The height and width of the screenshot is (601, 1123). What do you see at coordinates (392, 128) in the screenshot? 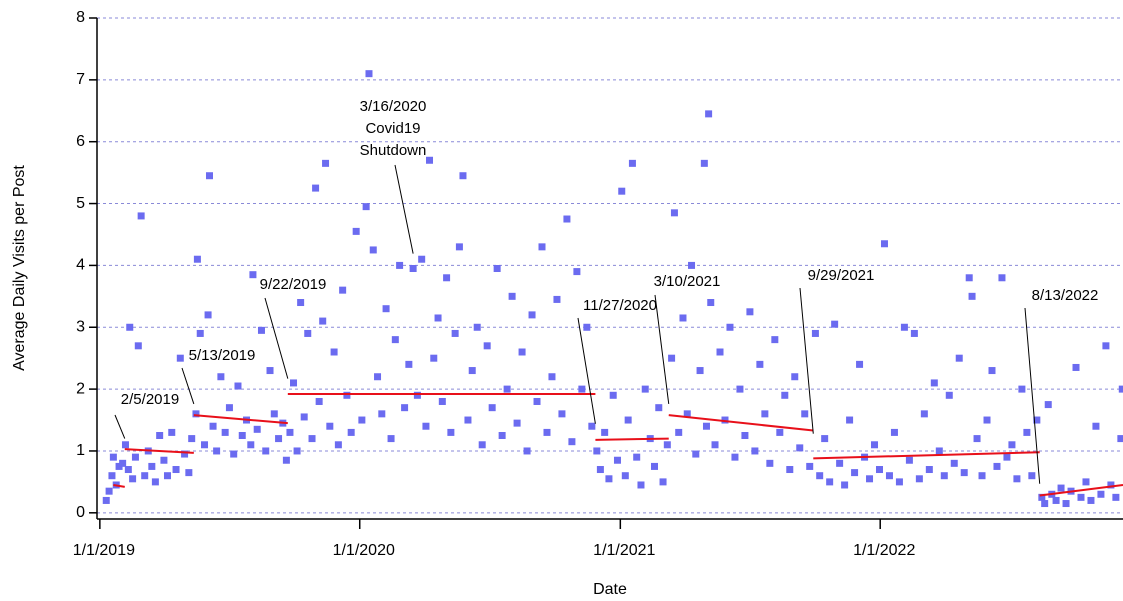
I see `annotation-label: Covid19` at bounding box center [392, 128].